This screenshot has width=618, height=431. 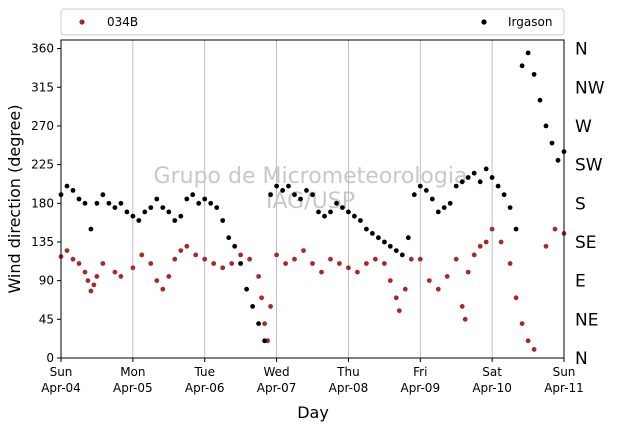 I want to click on x-tick-date: Apr-04, so click(x=61, y=388).